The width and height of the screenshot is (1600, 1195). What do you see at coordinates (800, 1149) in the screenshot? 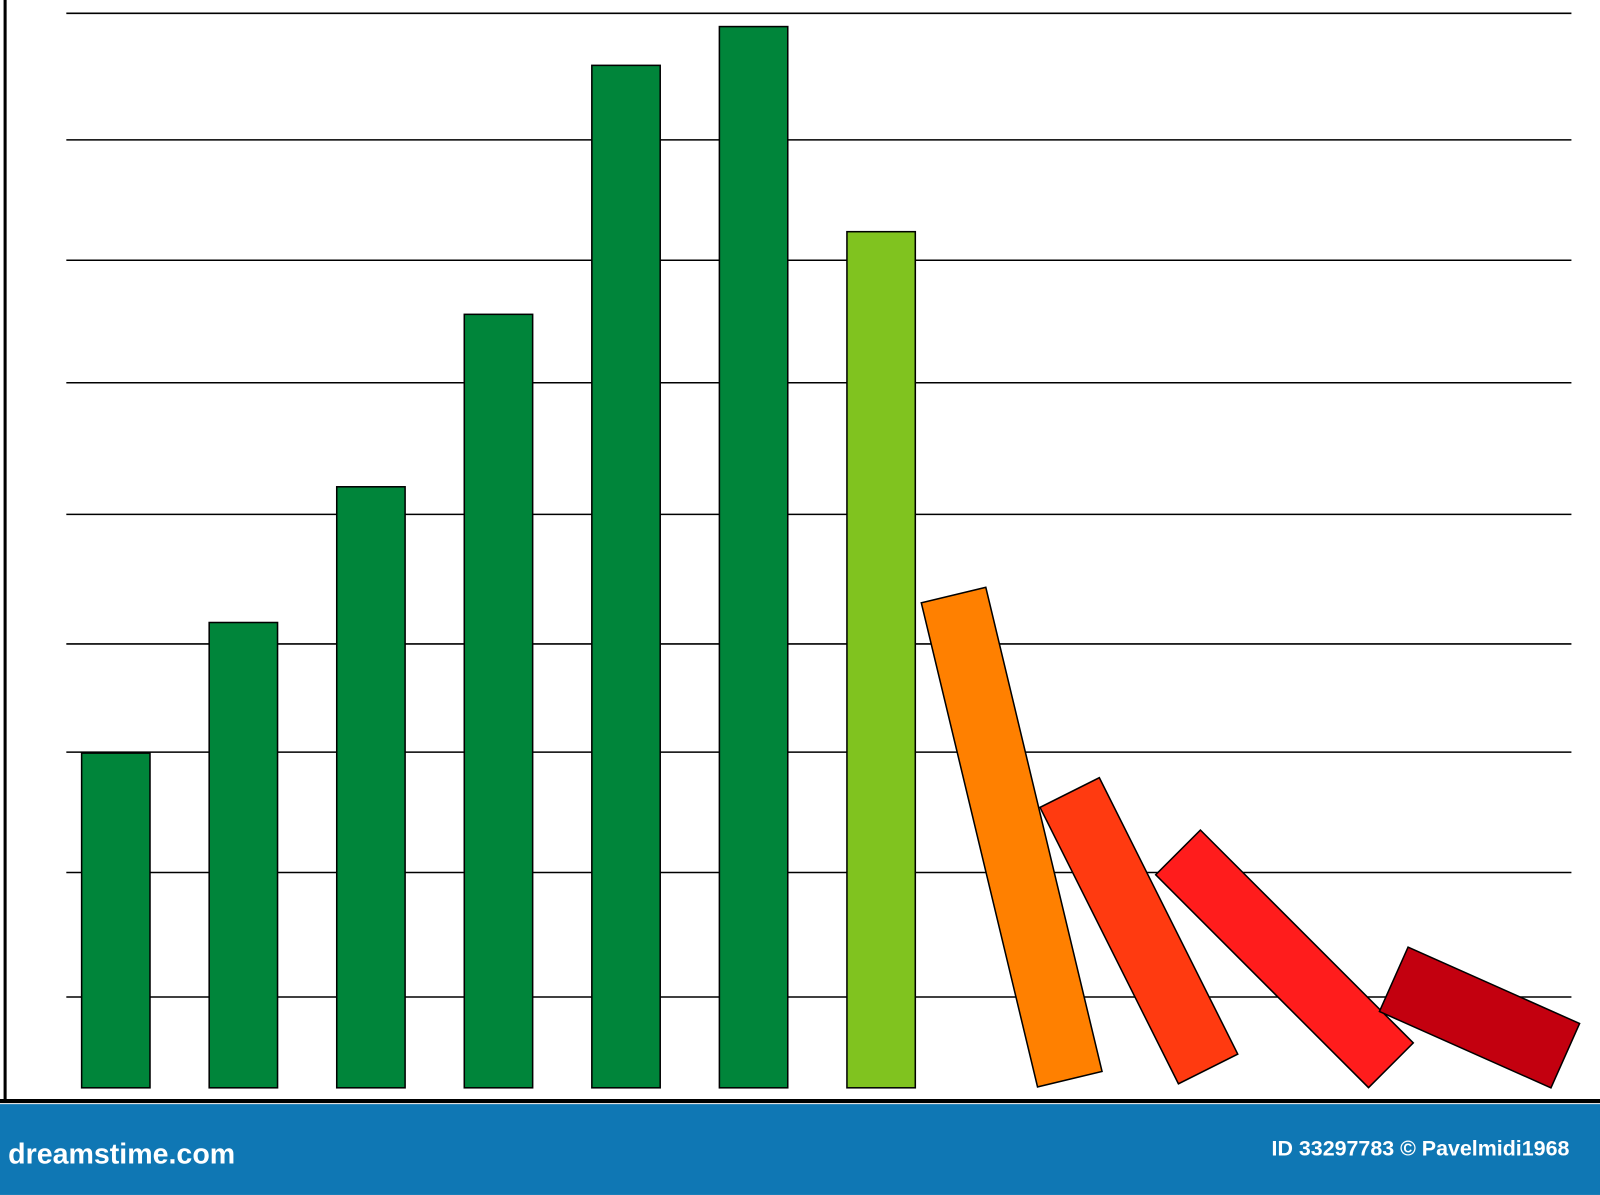
I see `footer-bar` at bounding box center [800, 1149].